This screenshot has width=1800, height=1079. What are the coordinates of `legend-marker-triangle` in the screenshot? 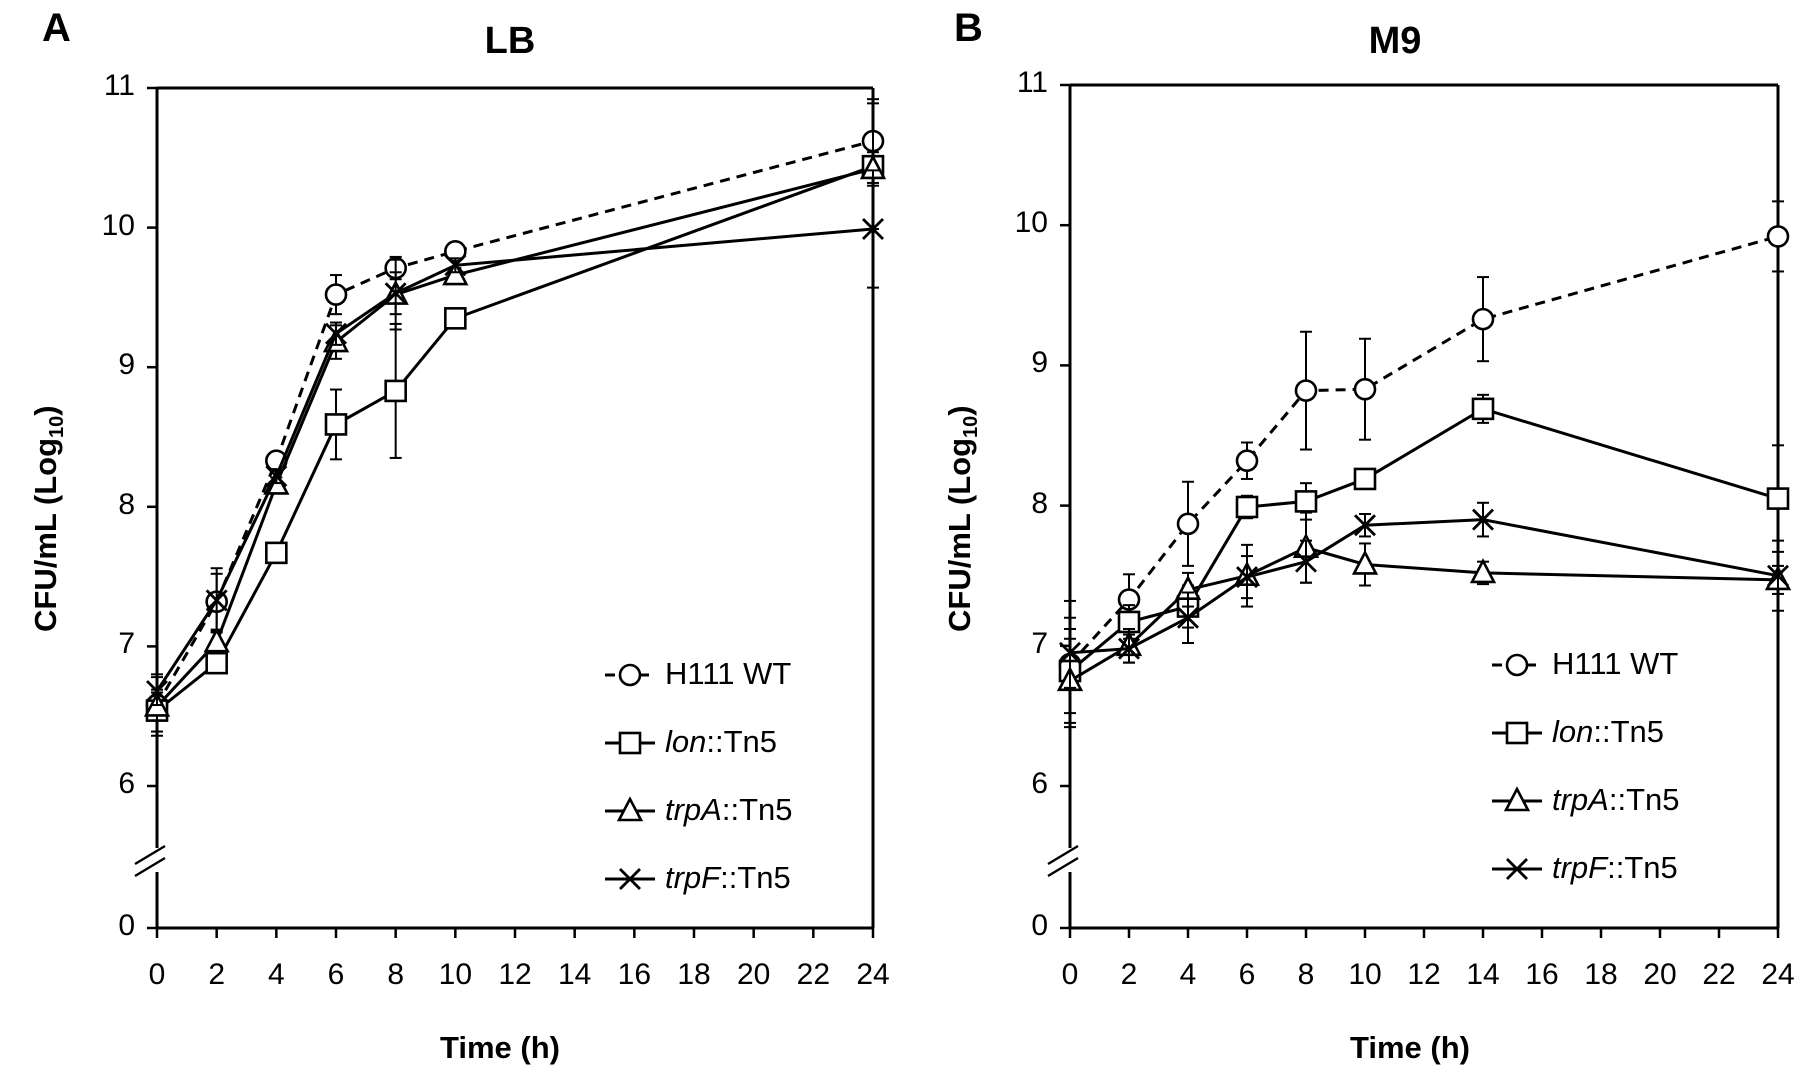 It's located at (1517, 799).